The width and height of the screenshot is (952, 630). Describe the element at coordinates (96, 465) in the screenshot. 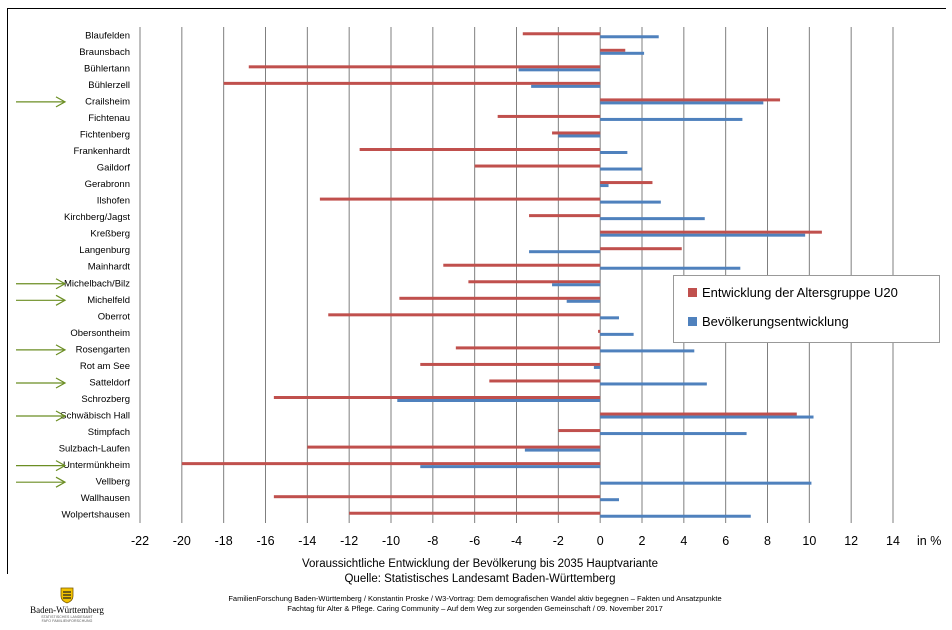

I see `category-label: Untermünkheim` at that location.